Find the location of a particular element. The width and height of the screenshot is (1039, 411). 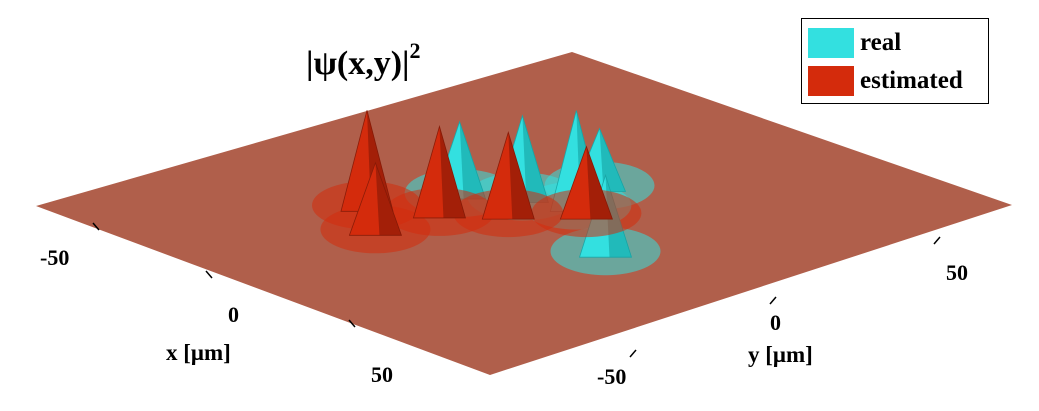

legend-swatch-real is located at coordinates (831, 43).